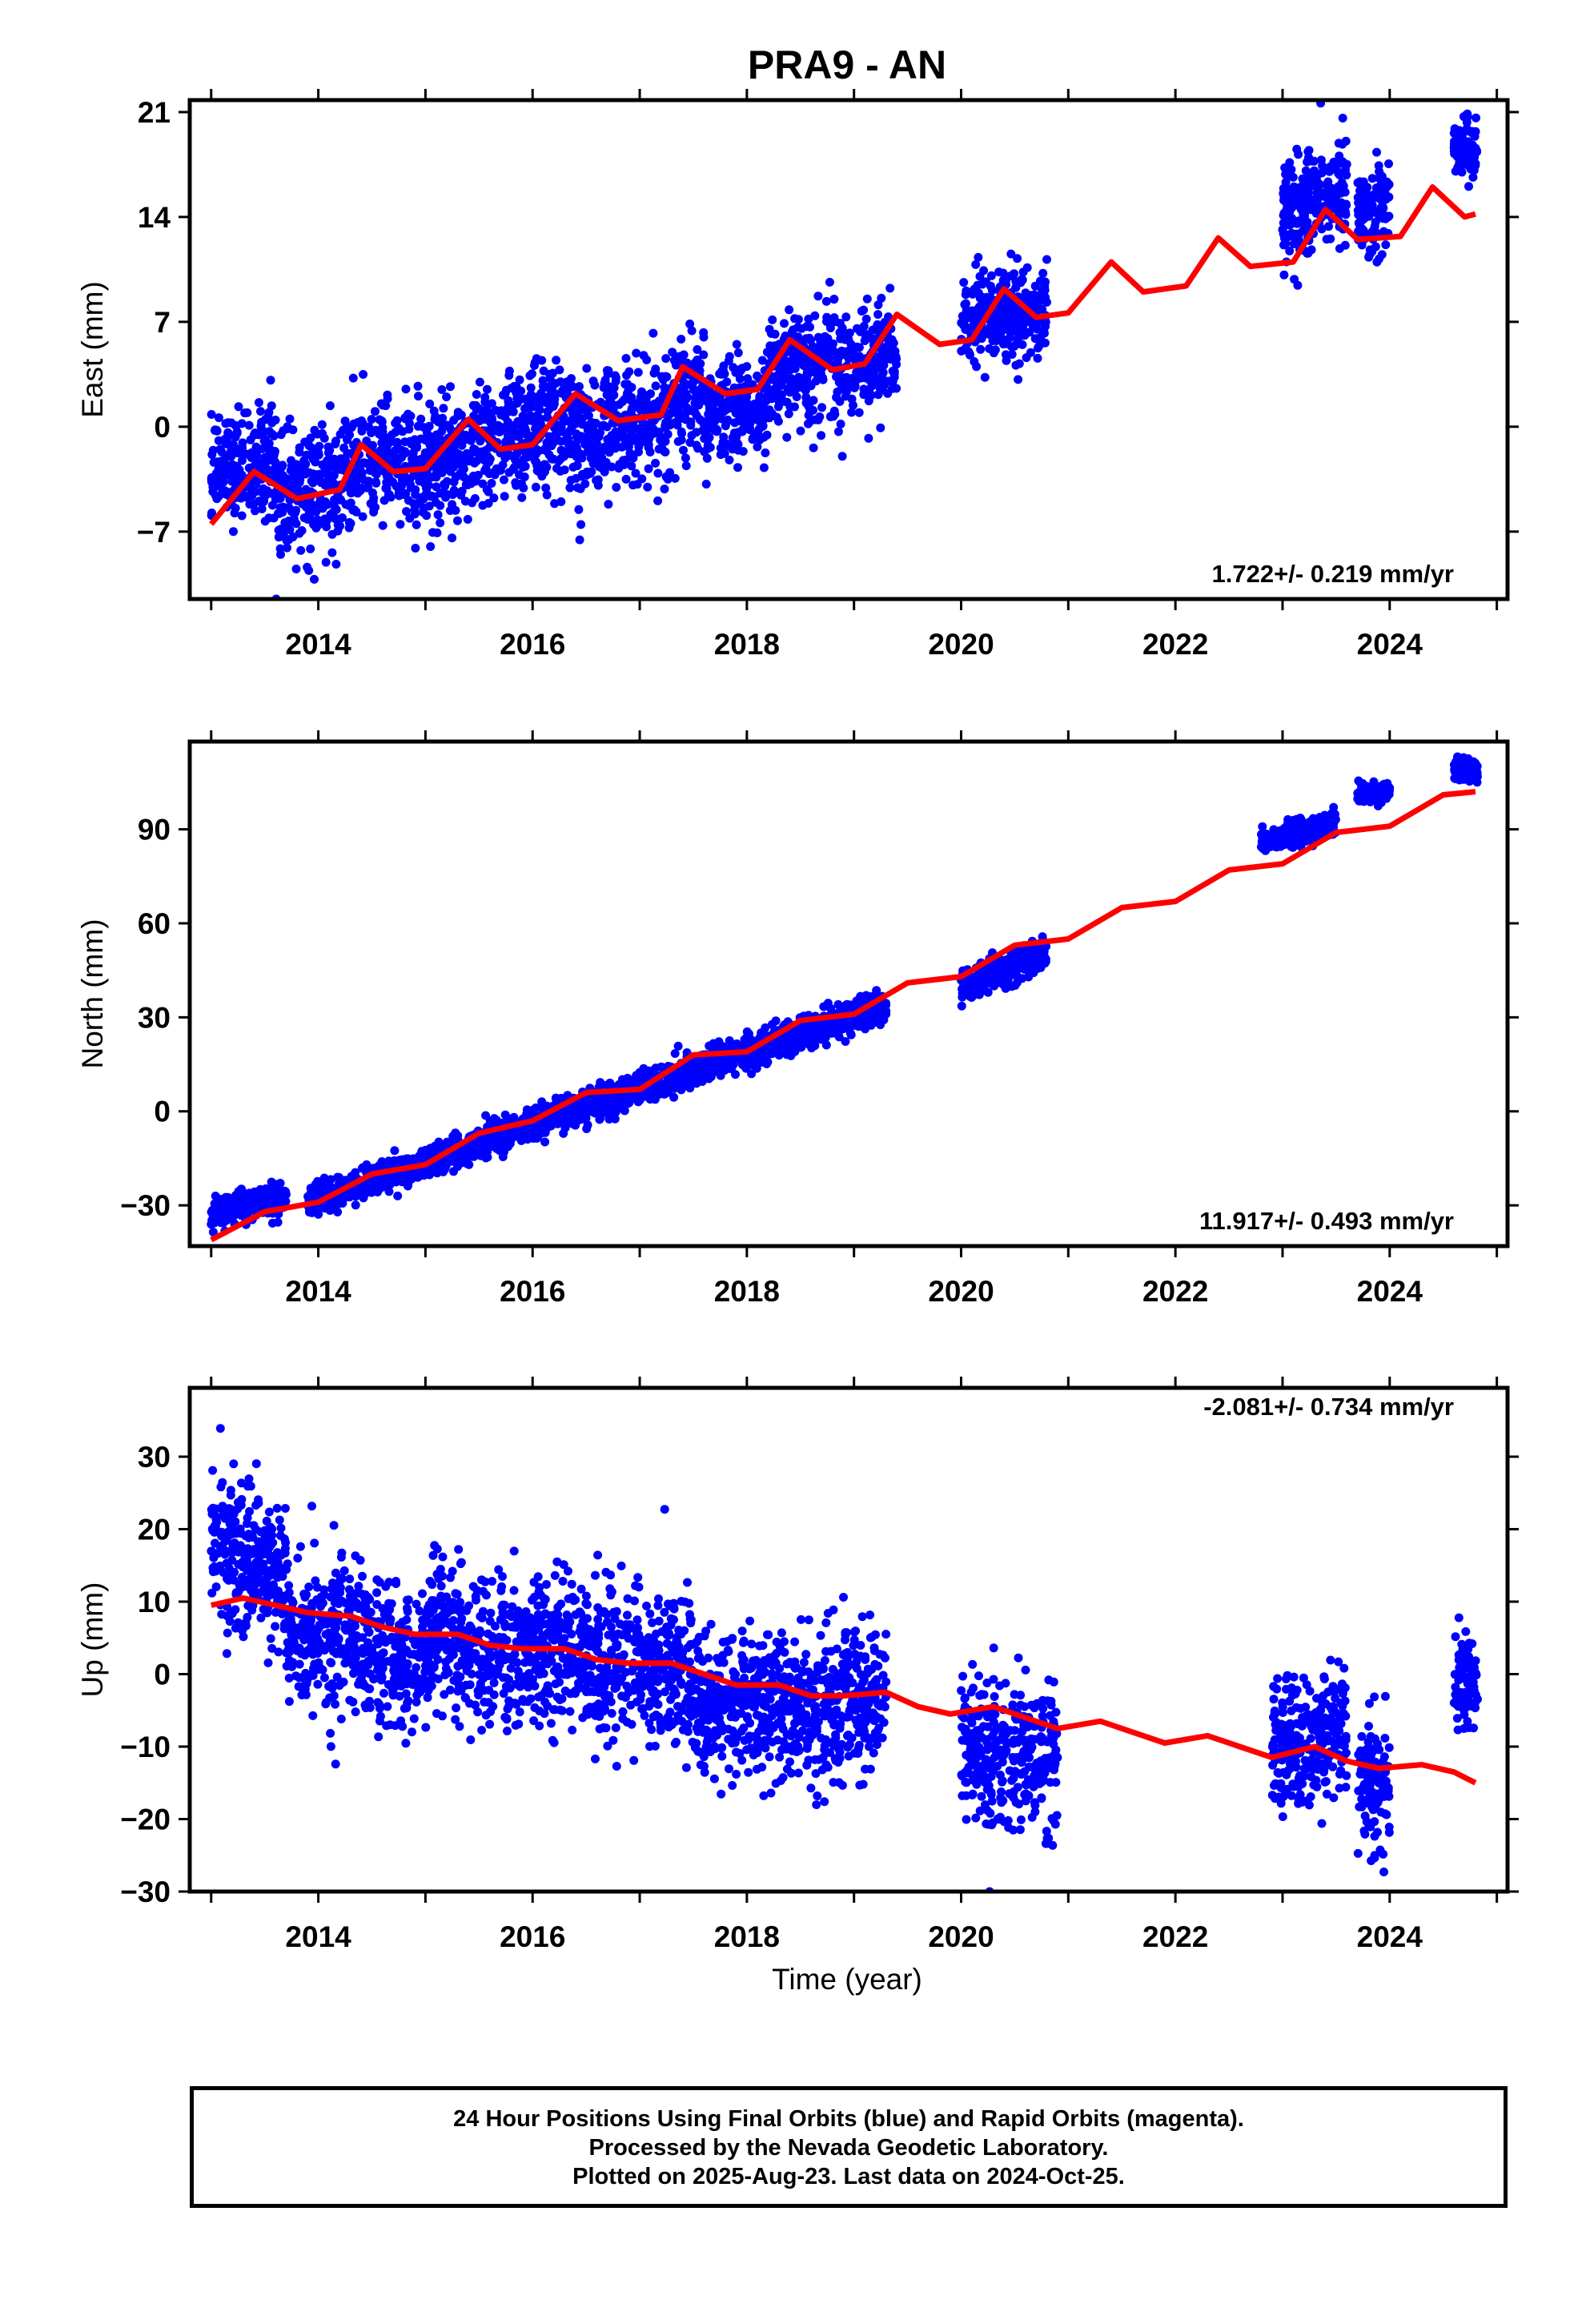  What do you see at coordinates (1390, 644) in the screenshot?
I see `x-tick-label: 2024` at bounding box center [1390, 644].